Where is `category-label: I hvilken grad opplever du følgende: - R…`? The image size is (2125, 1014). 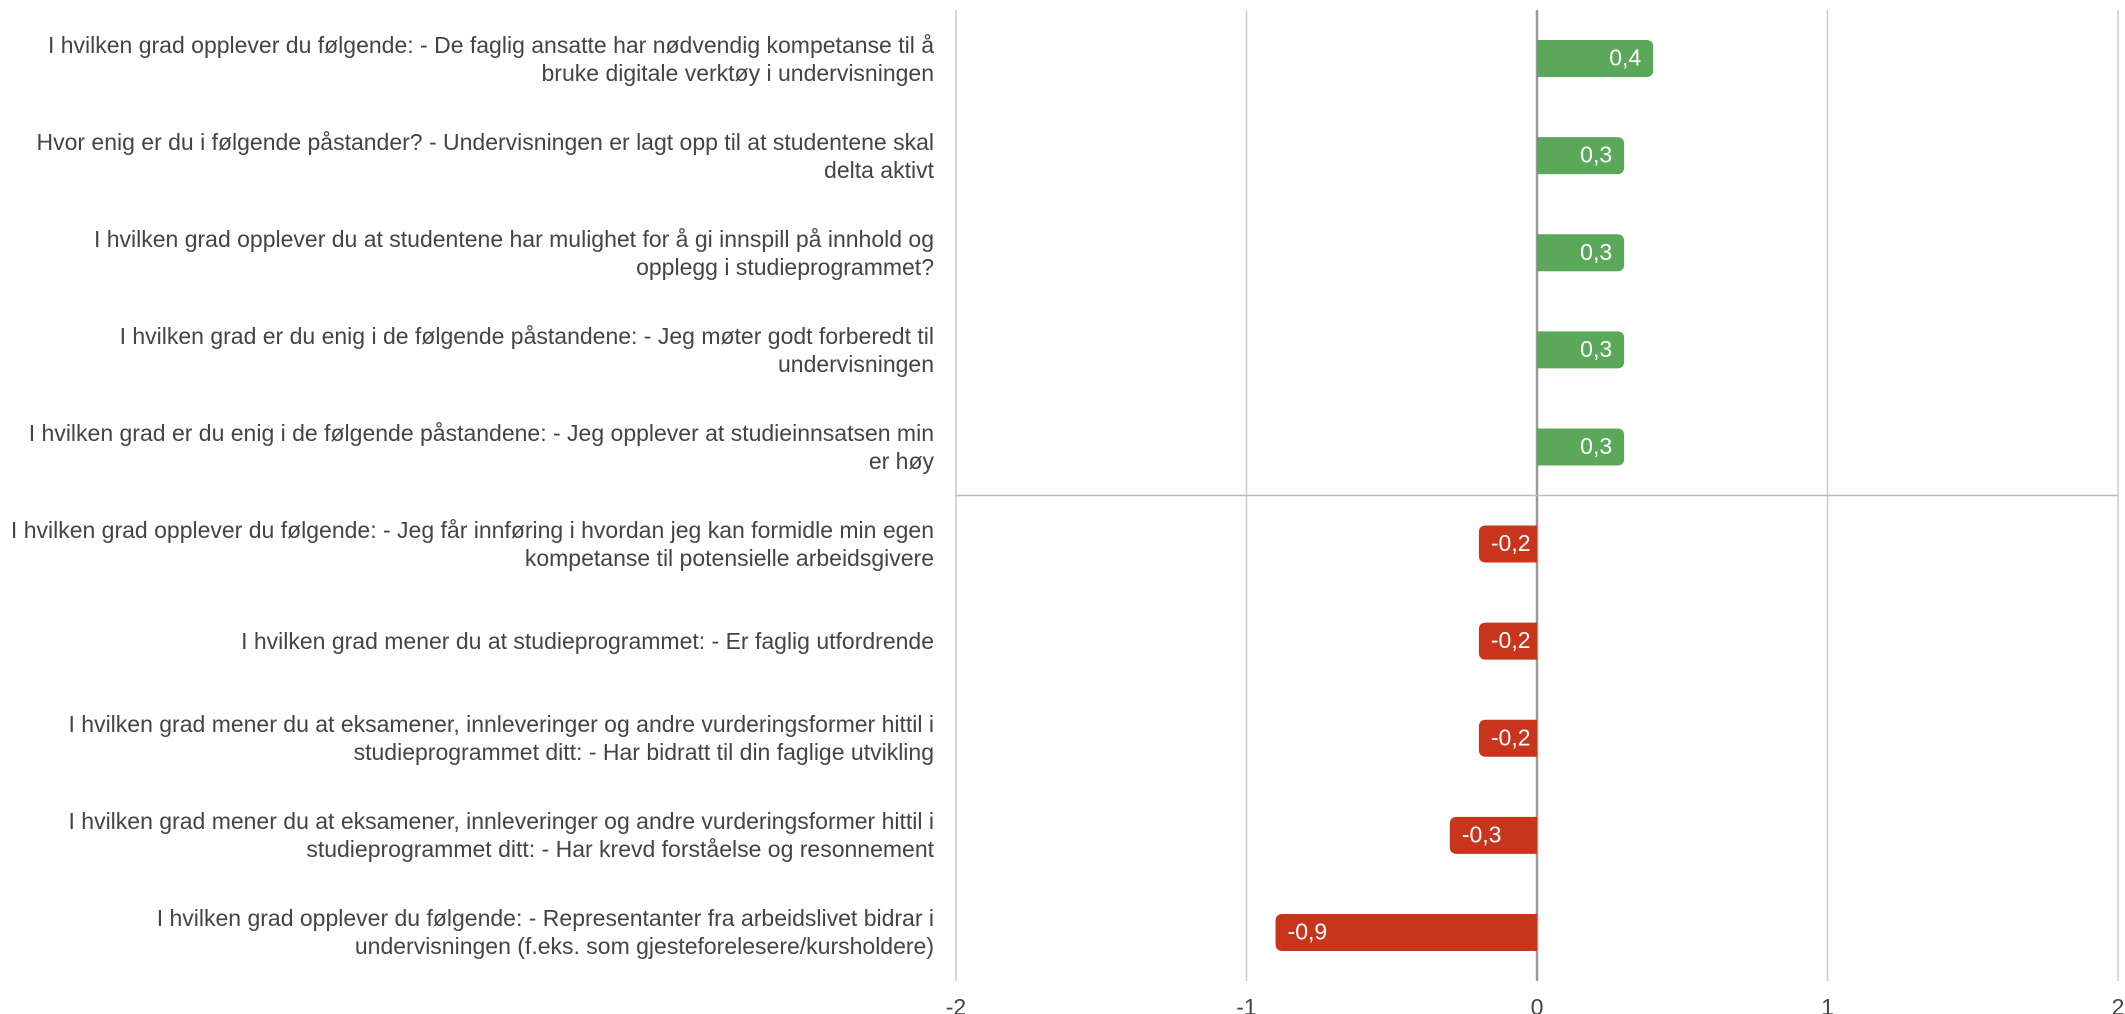
category-label: I hvilken grad opplever du følgende: - R… is located at coordinates (545, 932).